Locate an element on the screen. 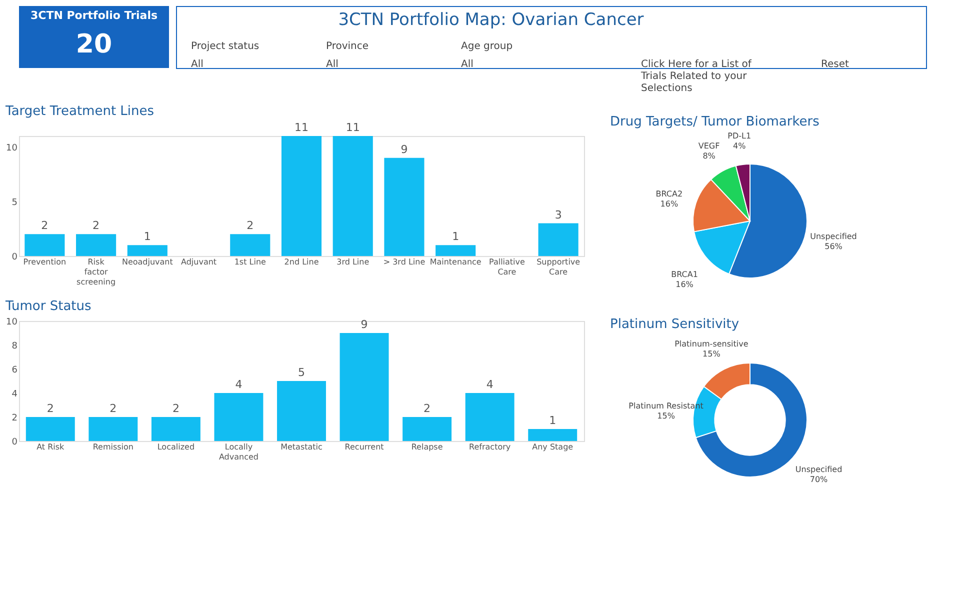 The height and width of the screenshot is (589, 960). slice-label: Platinum-sensitive is located at coordinates (711, 343).